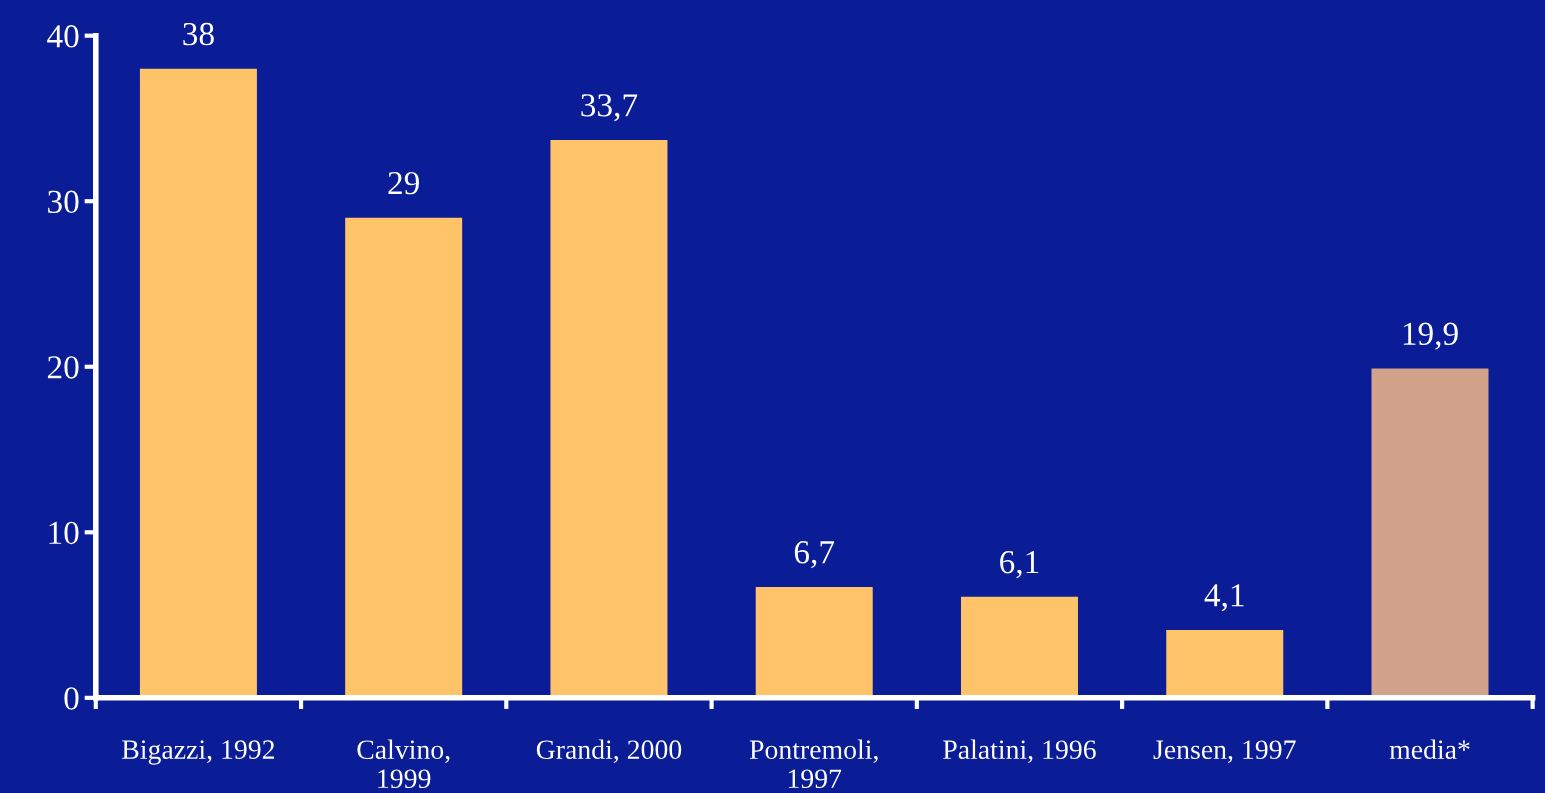 This screenshot has width=1545, height=793. What do you see at coordinates (813, 764) in the screenshot?
I see `x-tick-label: Pontremoli, 1997` at bounding box center [813, 764].